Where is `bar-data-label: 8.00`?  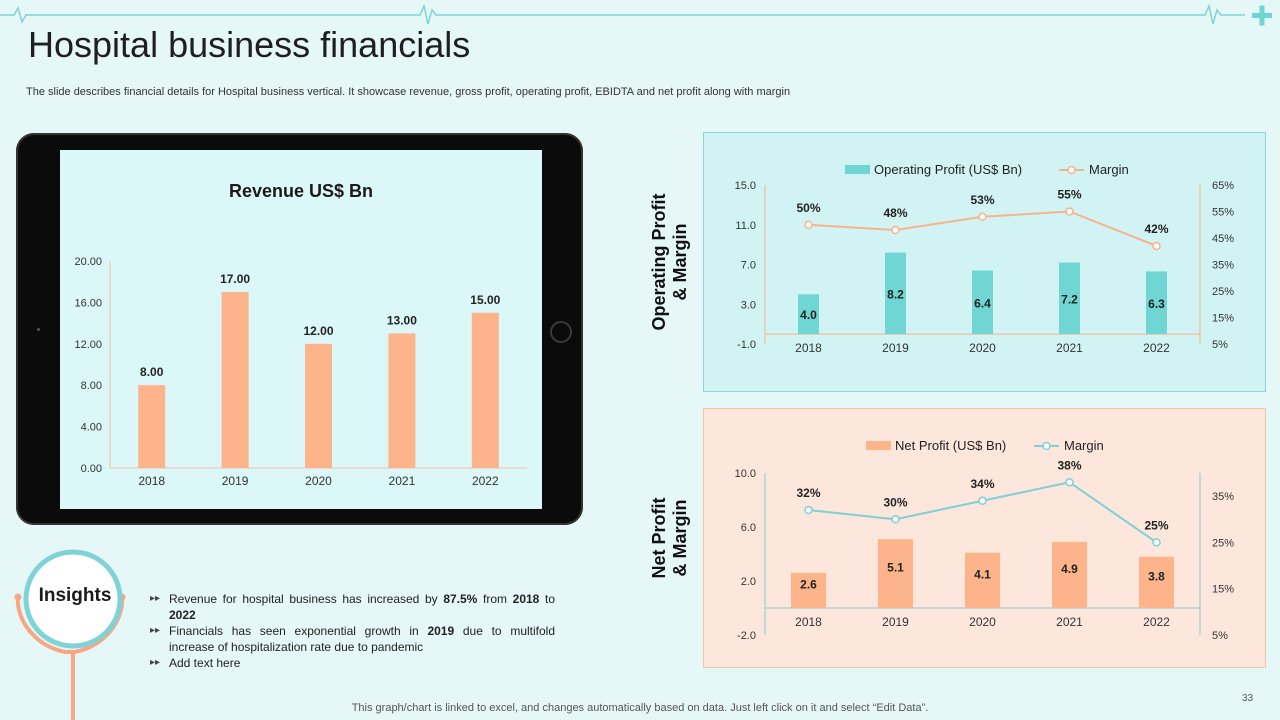
bar-data-label: 8.00 is located at coordinates (152, 372).